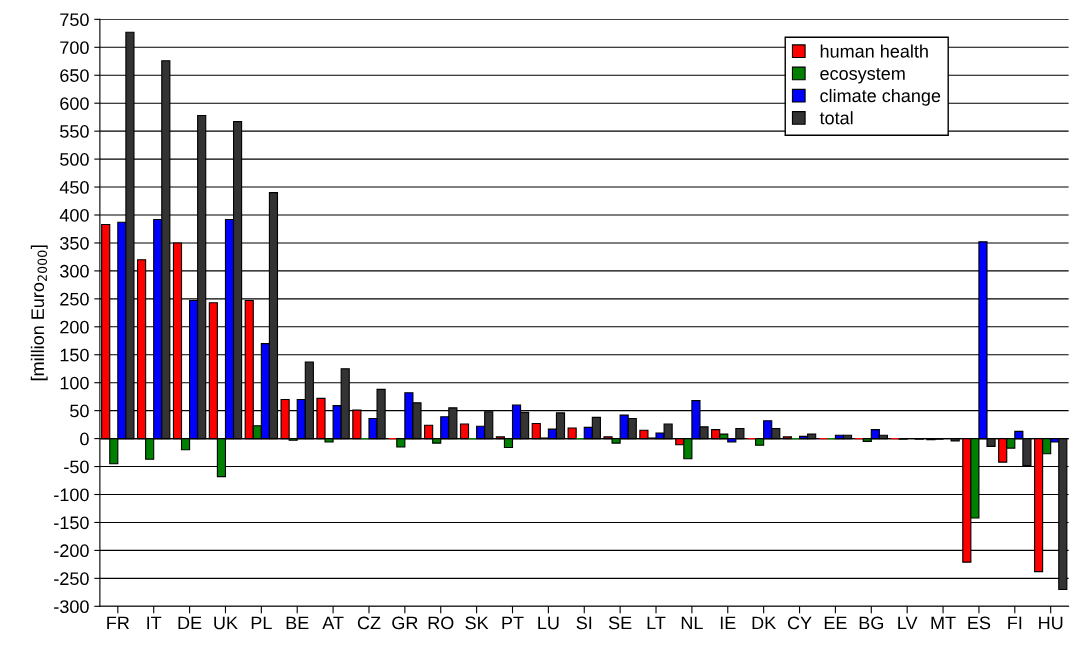 The width and height of the screenshot is (1074, 645). I want to click on x-tick-label: BG, so click(871, 623).